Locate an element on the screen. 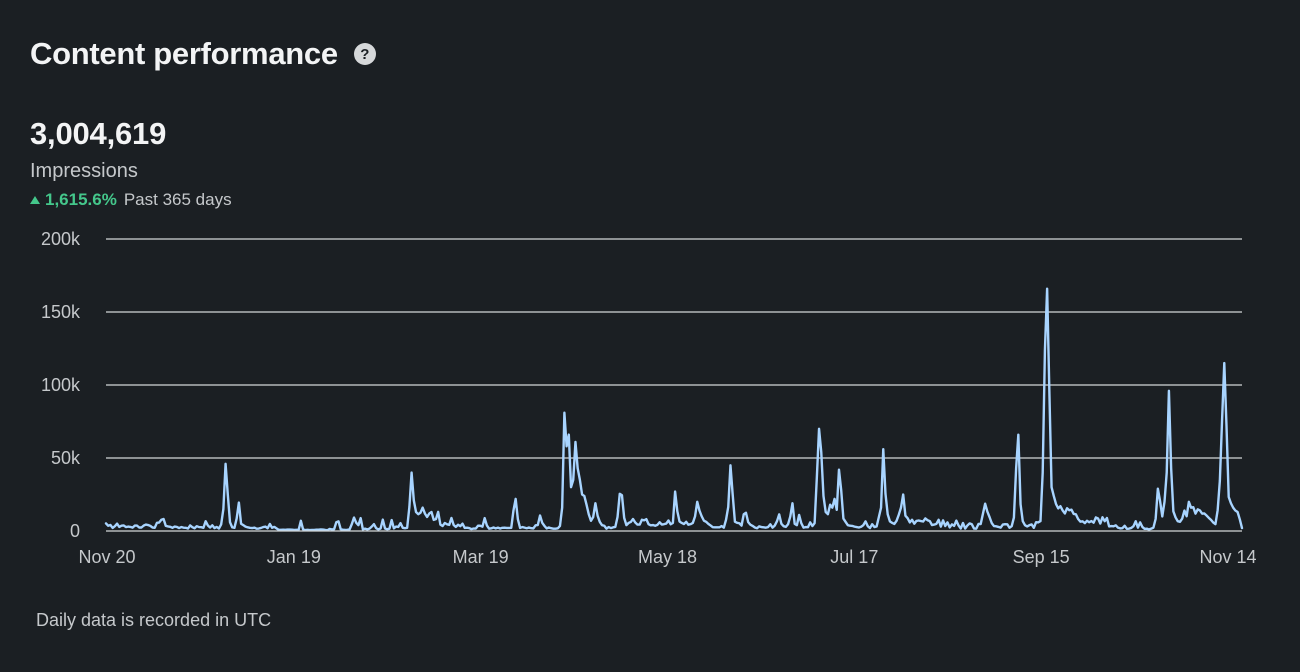 The width and height of the screenshot is (1300, 672). y-tick-label: 50k is located at coordinates (66, 458).